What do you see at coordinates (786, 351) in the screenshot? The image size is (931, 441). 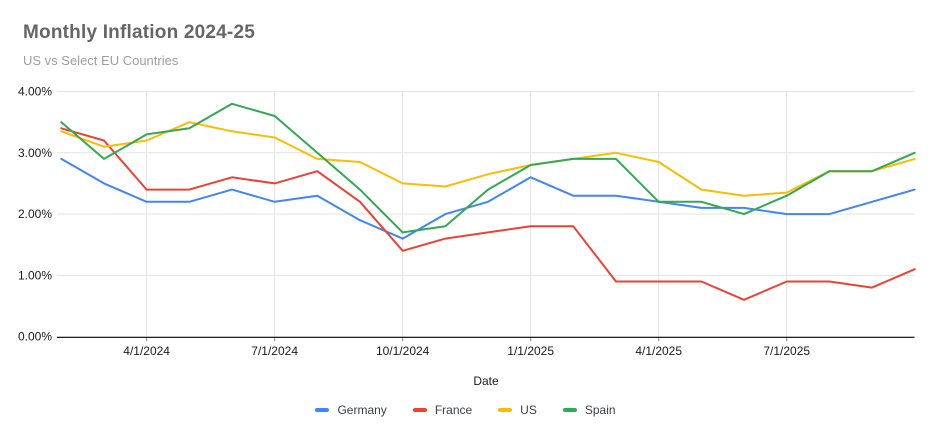 I see `x-tick-label: 7/1/2025` at bounding box center [786, 351].